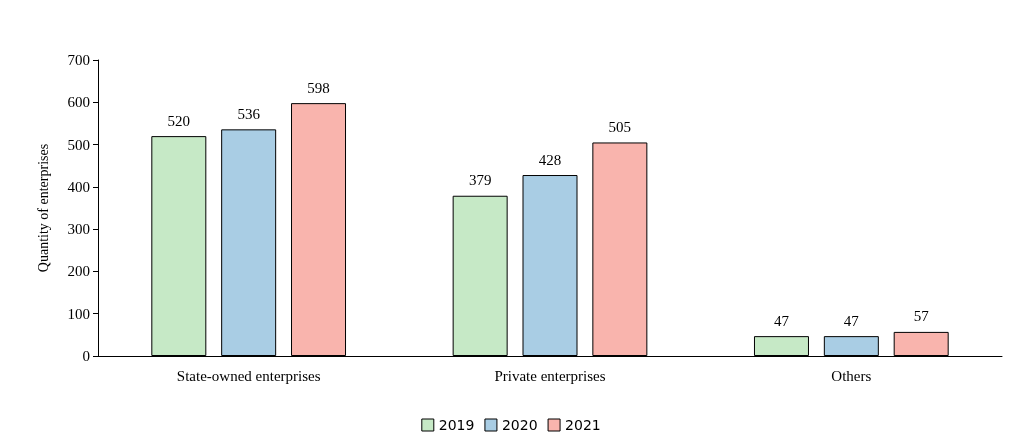 Image resolution: width=1022 pixels, height=447 pixels. Describe the element at coordinates (78, 271) in the screenshot. I see `y-tick-label: 200` at that location.